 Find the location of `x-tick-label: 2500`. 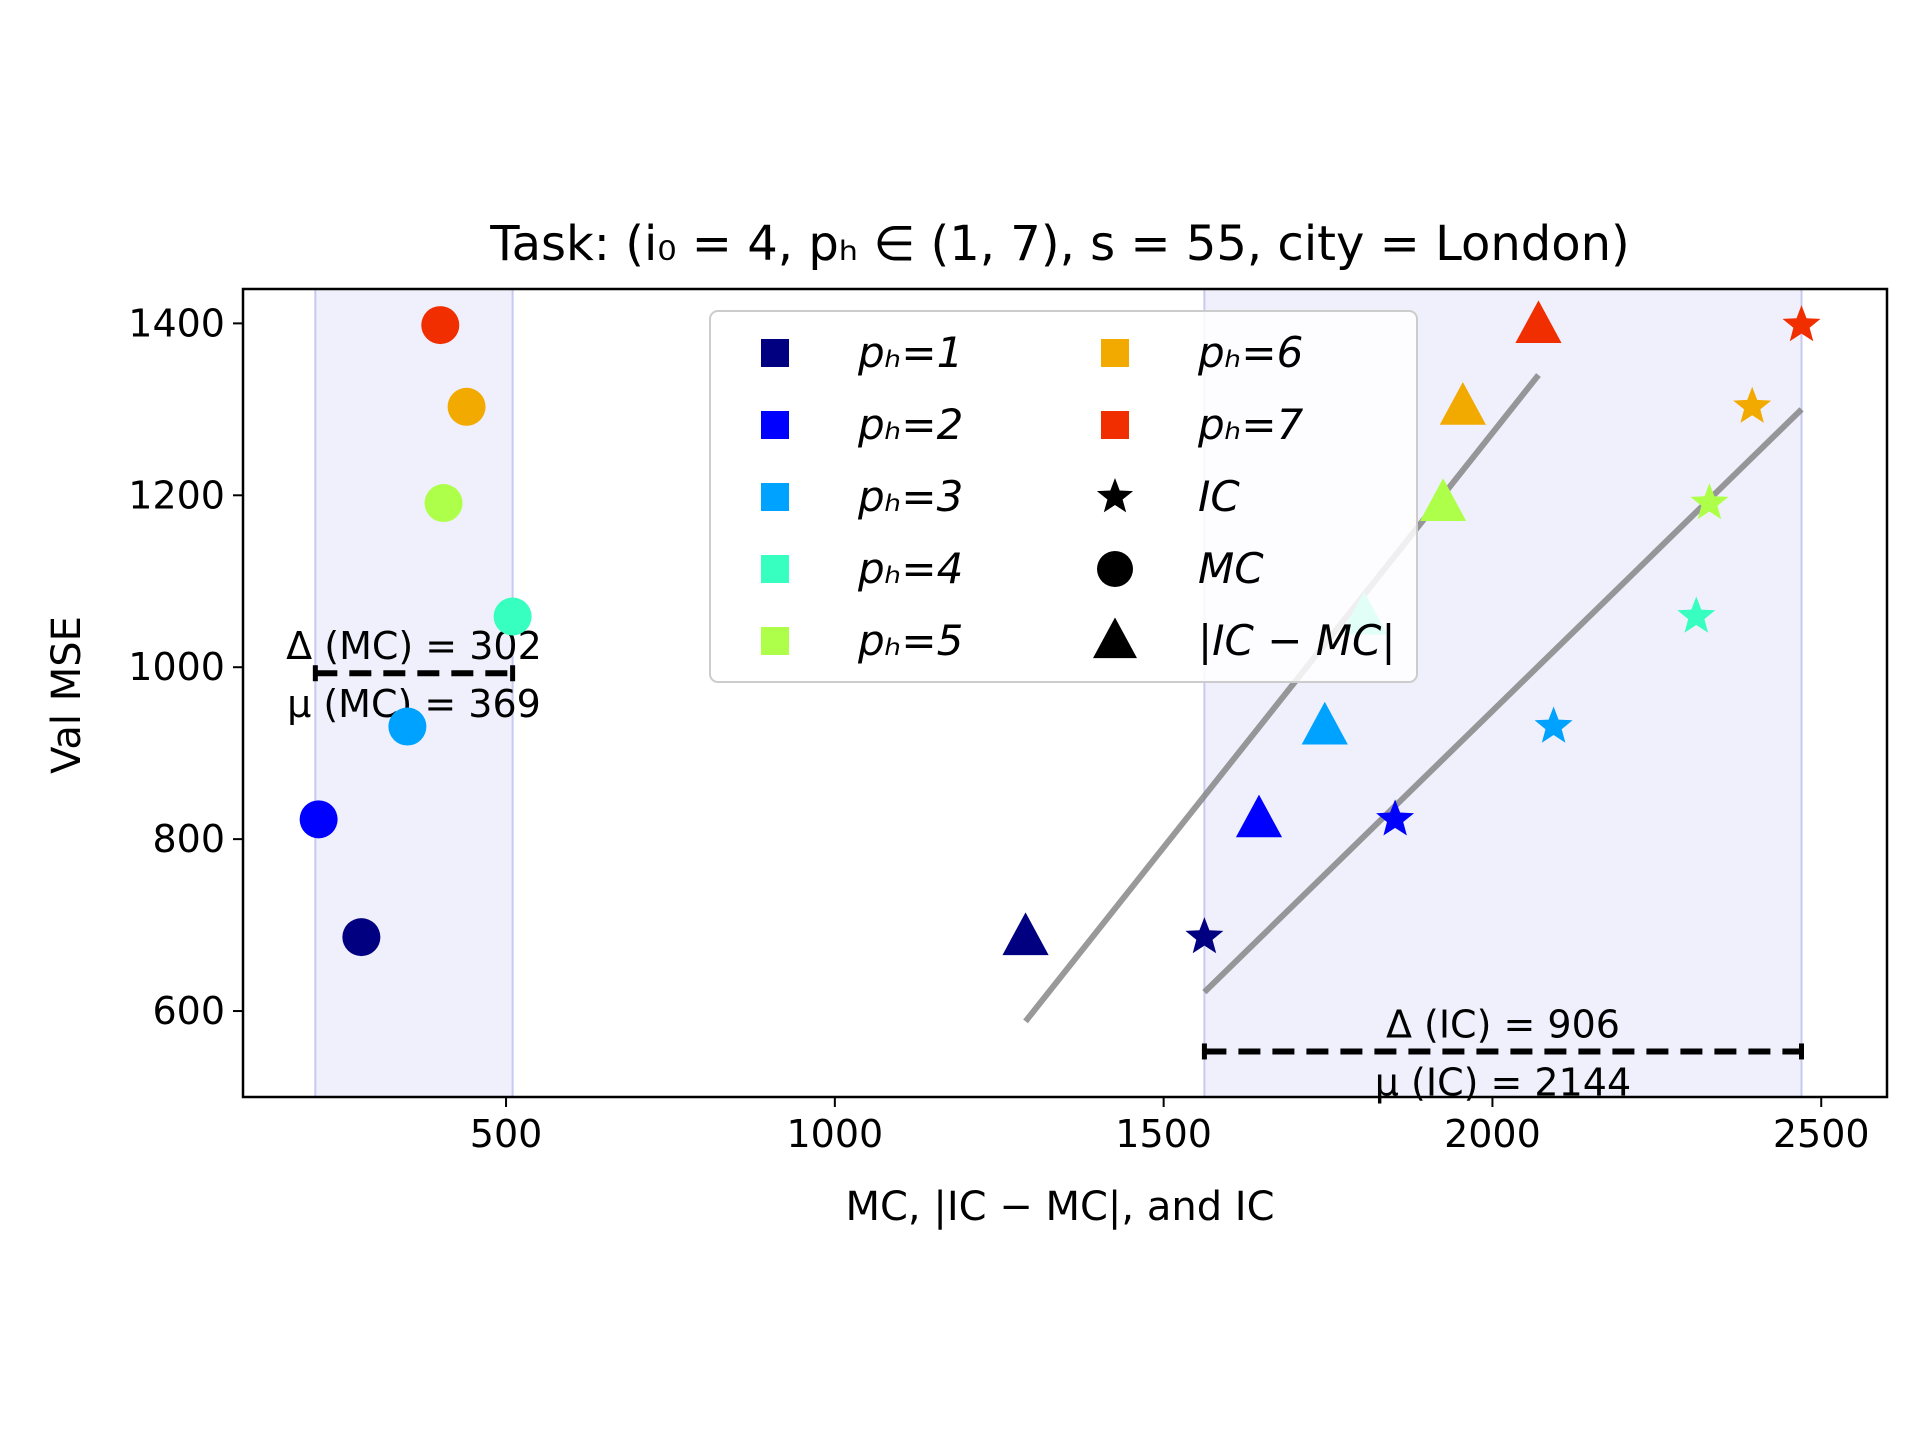

x-tick-label: 2500 is located at coordinates (1821, 1134).